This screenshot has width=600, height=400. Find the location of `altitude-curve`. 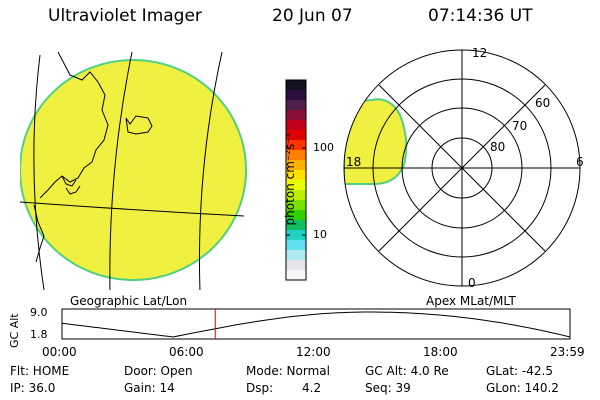

altitude-curve is located at coordinates (316, 324).